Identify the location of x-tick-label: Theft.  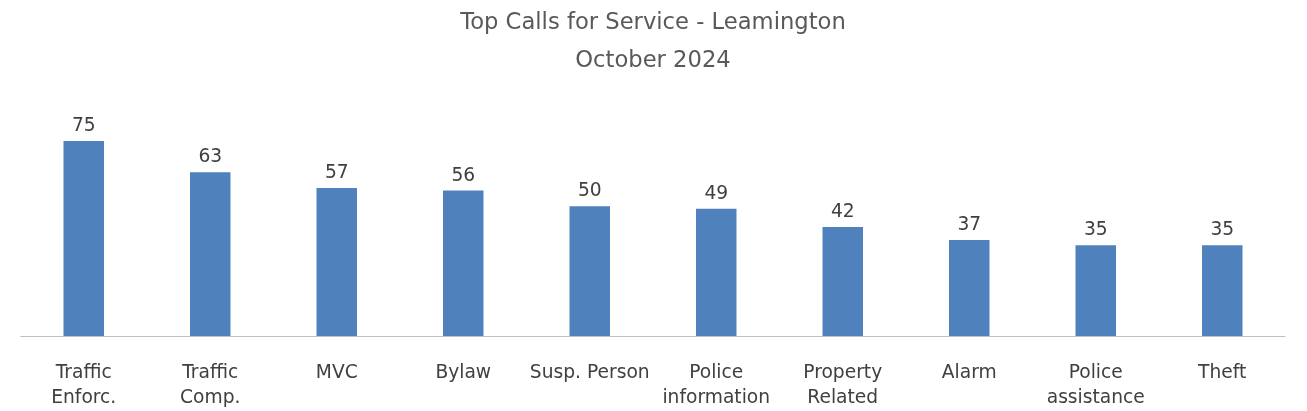
(1222, 371).